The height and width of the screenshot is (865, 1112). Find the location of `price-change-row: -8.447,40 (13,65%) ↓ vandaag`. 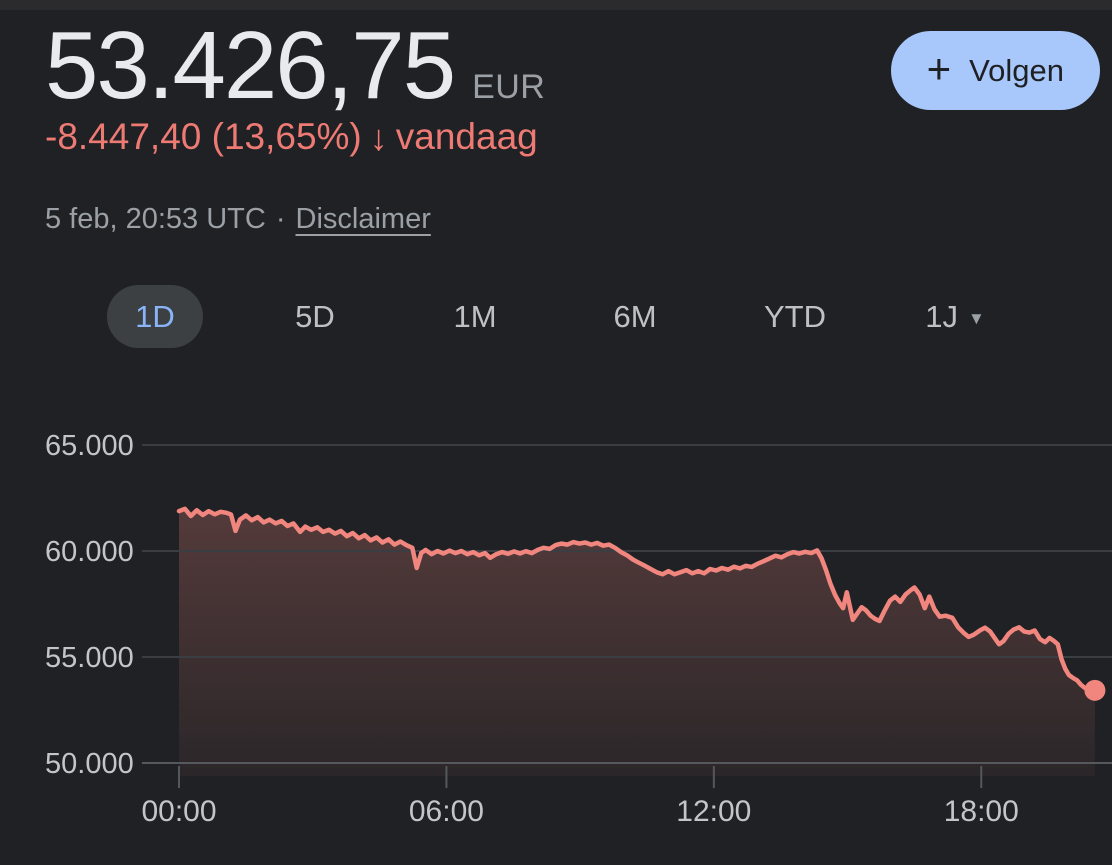

price-change-row: -8.447,40 (13,65%) ↓ vandaag is located at coordinates (291, 137).